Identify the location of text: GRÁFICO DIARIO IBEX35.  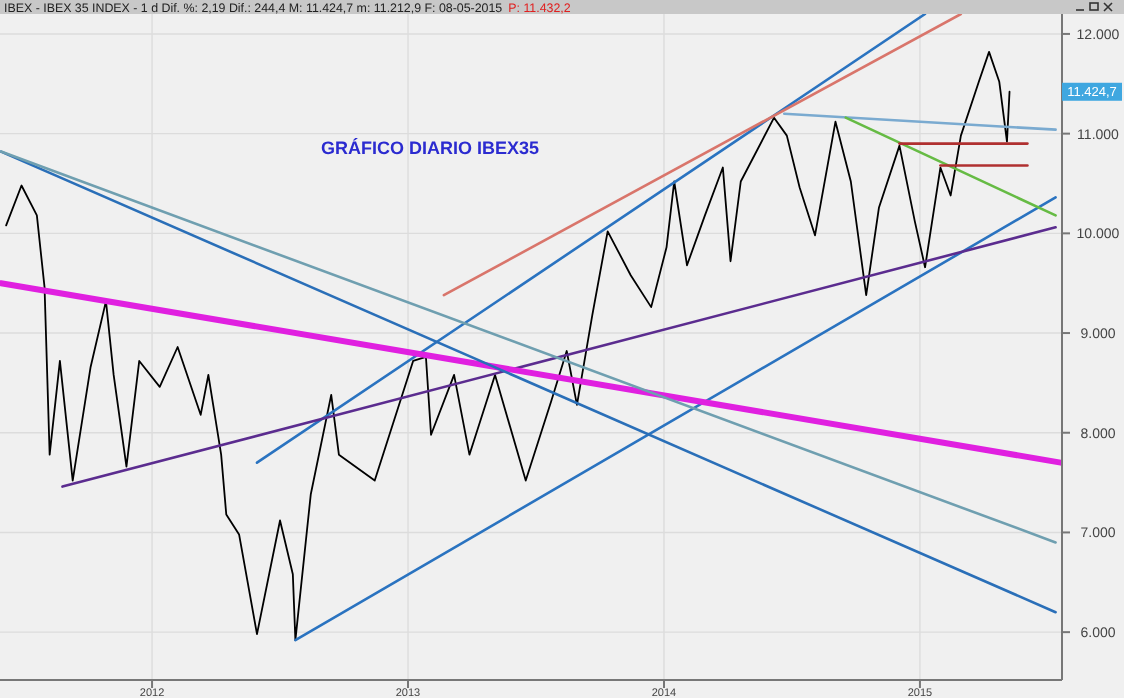
(430, 148).